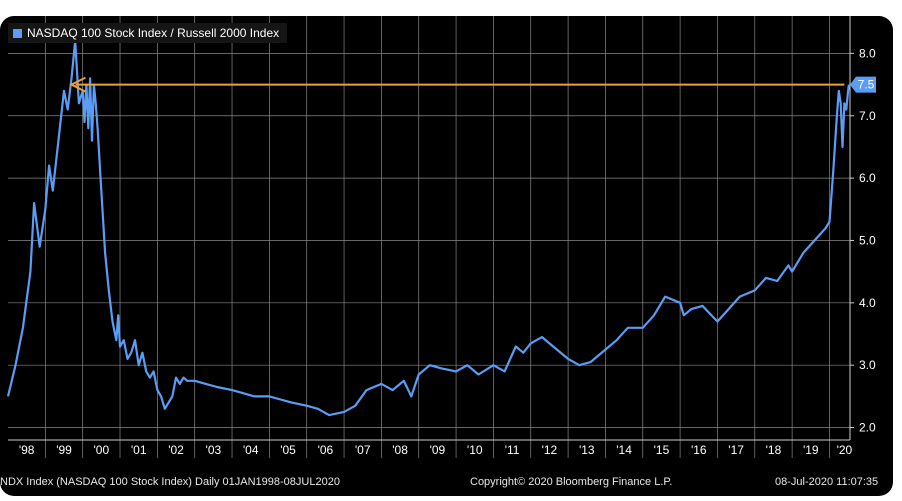 The height and width of the screenshot is (501, 902). Describe the element at coordinates (176, 450) in the screenshot. I see `x-tick-label: '02` at that location.